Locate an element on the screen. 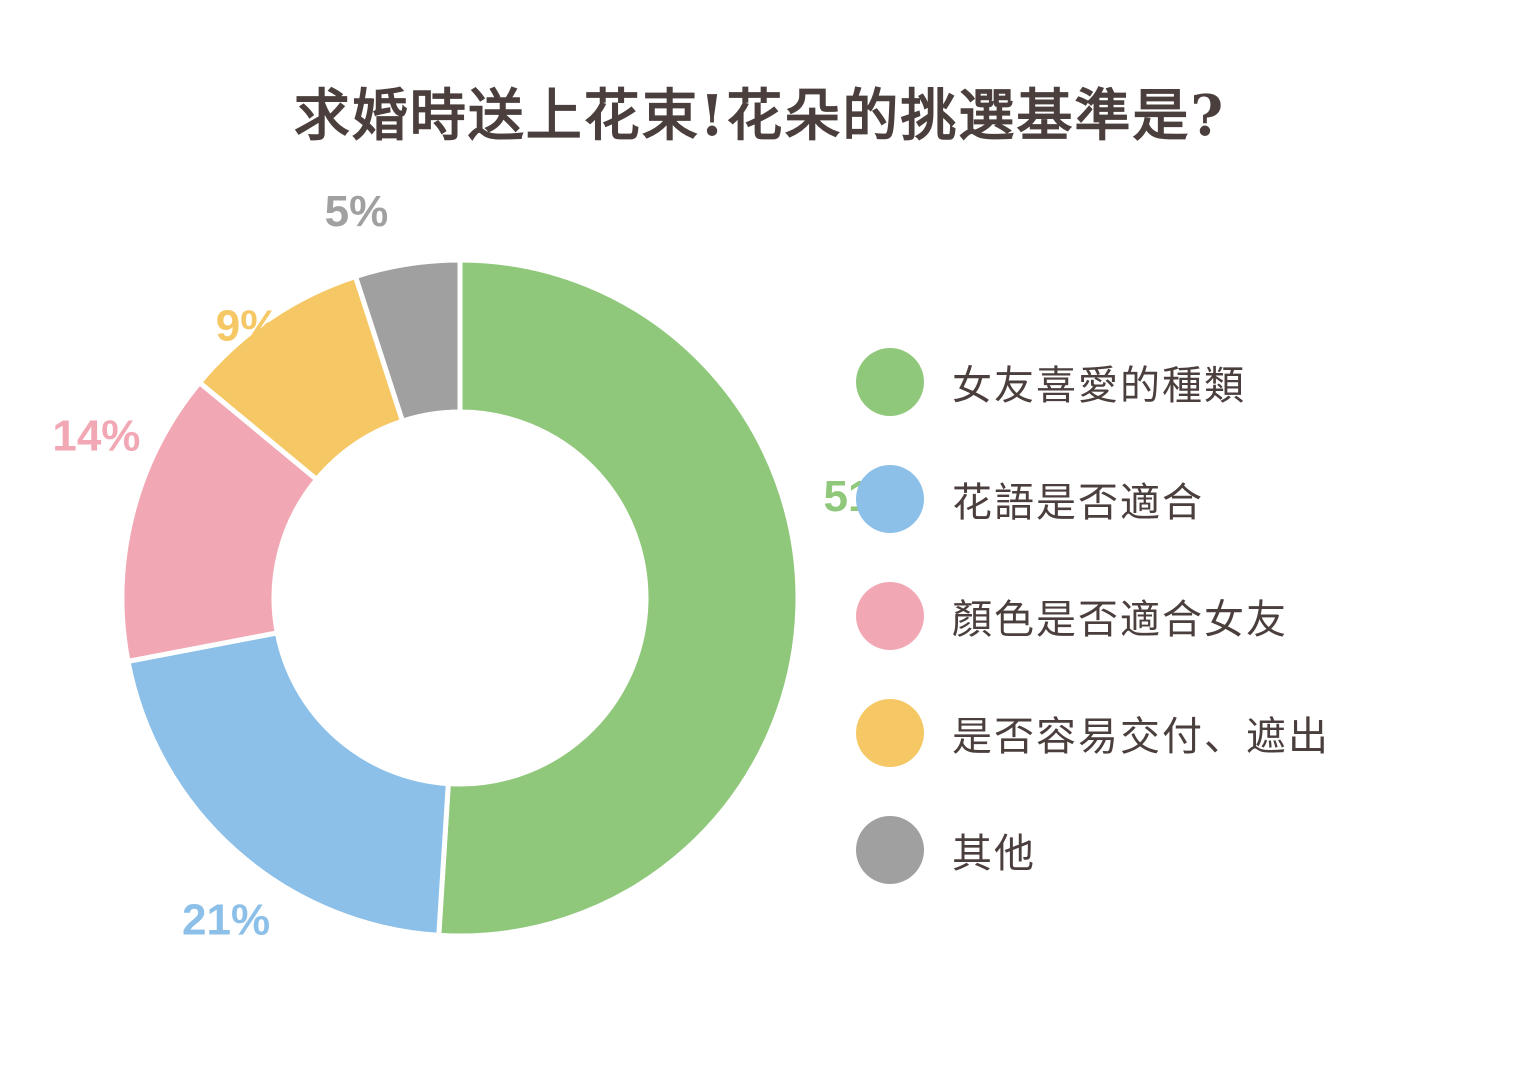 The width and height of the screenshot is (1519, 1081). legend-item-4: 是否容易交付、遮出 is located at coordinates (1093, 733).